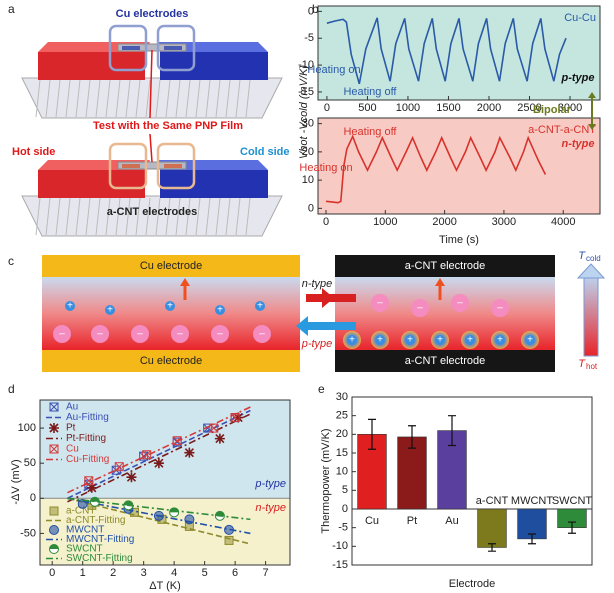  I want to click on annotation: n-type, so click(578, 144).